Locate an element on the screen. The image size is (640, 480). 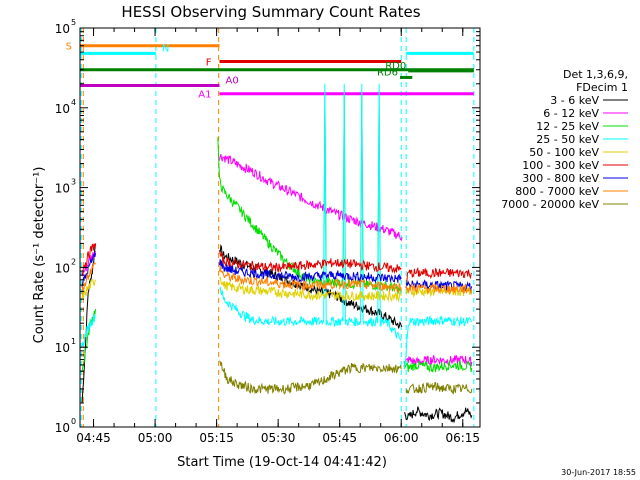
legend-entry: 7000 - 20000 keV is located at coordinates (550, 204).